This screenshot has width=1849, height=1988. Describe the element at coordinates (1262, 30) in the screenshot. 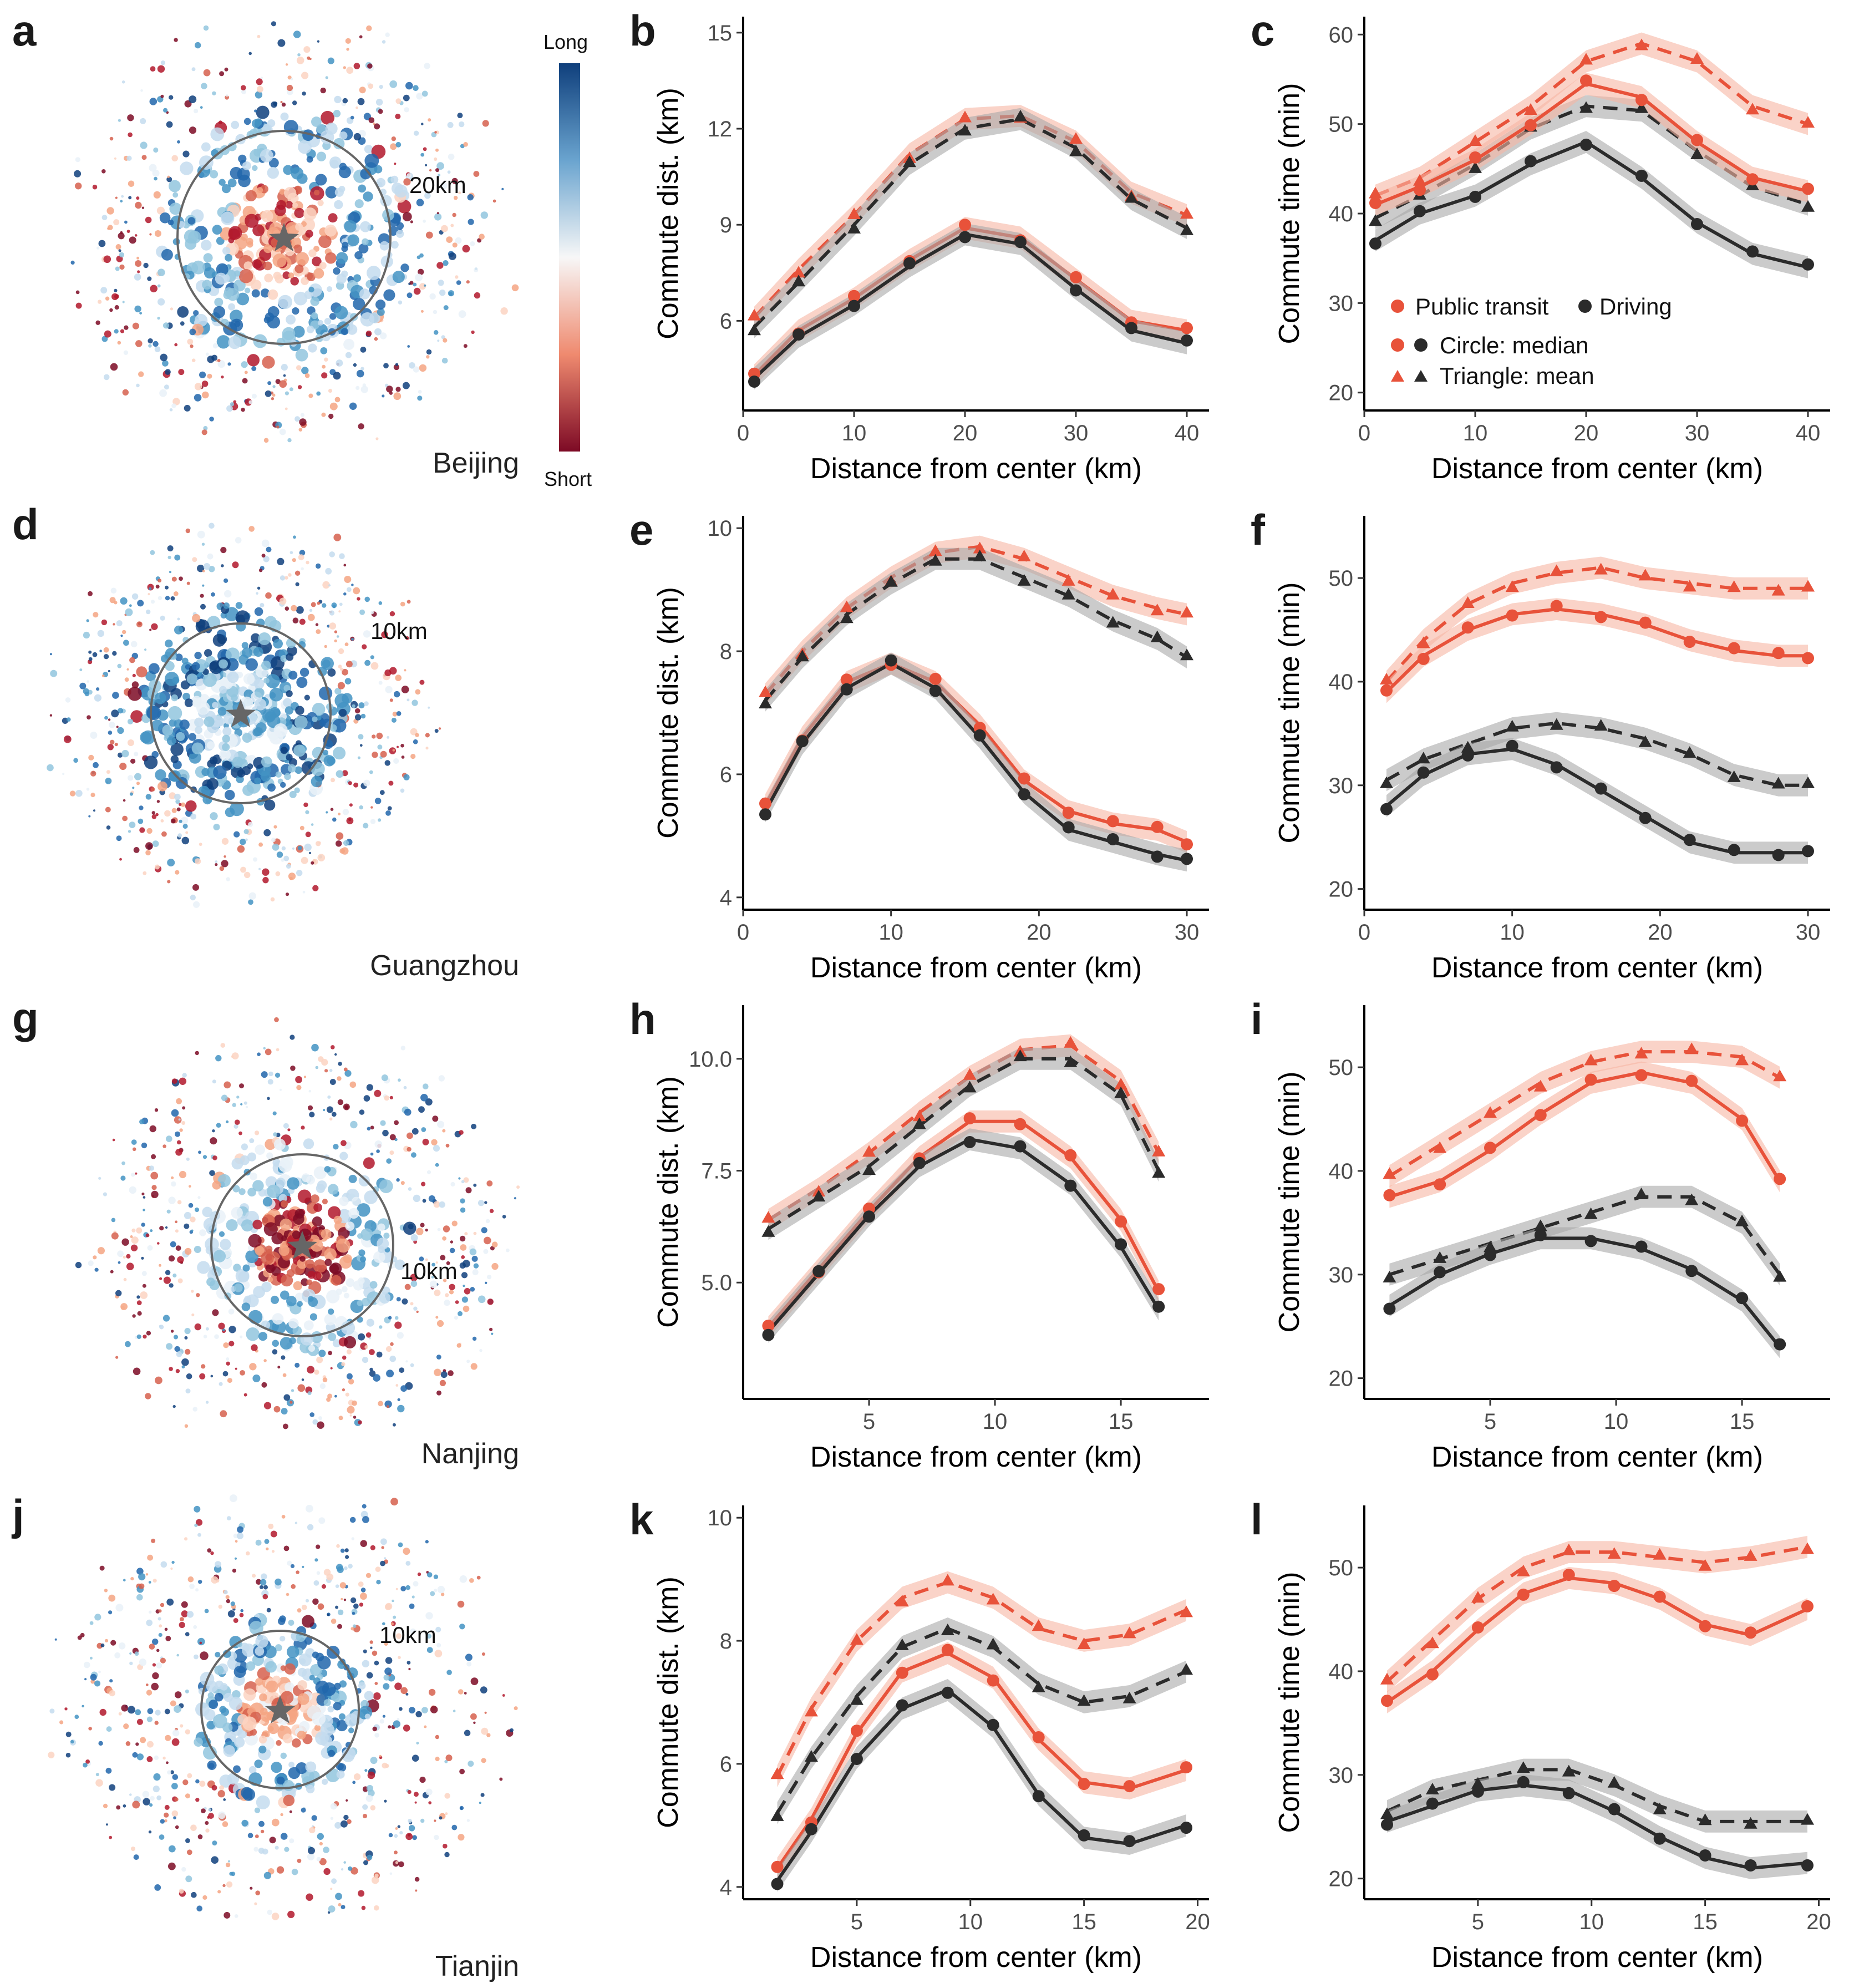

I see `panel-letter: c` at that location.